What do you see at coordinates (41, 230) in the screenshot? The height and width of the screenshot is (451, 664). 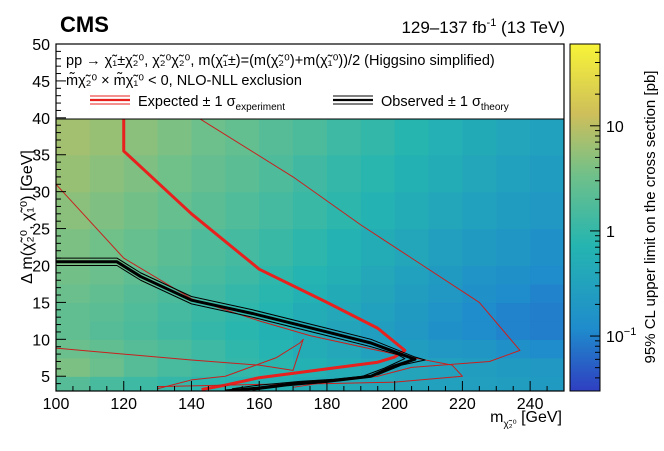 I see `y-tick-label: 25` at bounding box center [41, 230].